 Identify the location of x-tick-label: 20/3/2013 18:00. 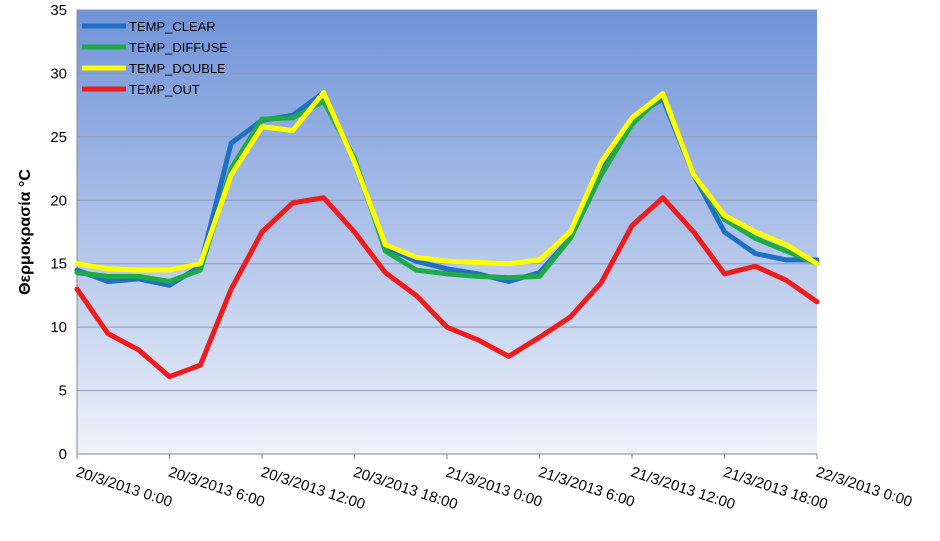
(405, 489).